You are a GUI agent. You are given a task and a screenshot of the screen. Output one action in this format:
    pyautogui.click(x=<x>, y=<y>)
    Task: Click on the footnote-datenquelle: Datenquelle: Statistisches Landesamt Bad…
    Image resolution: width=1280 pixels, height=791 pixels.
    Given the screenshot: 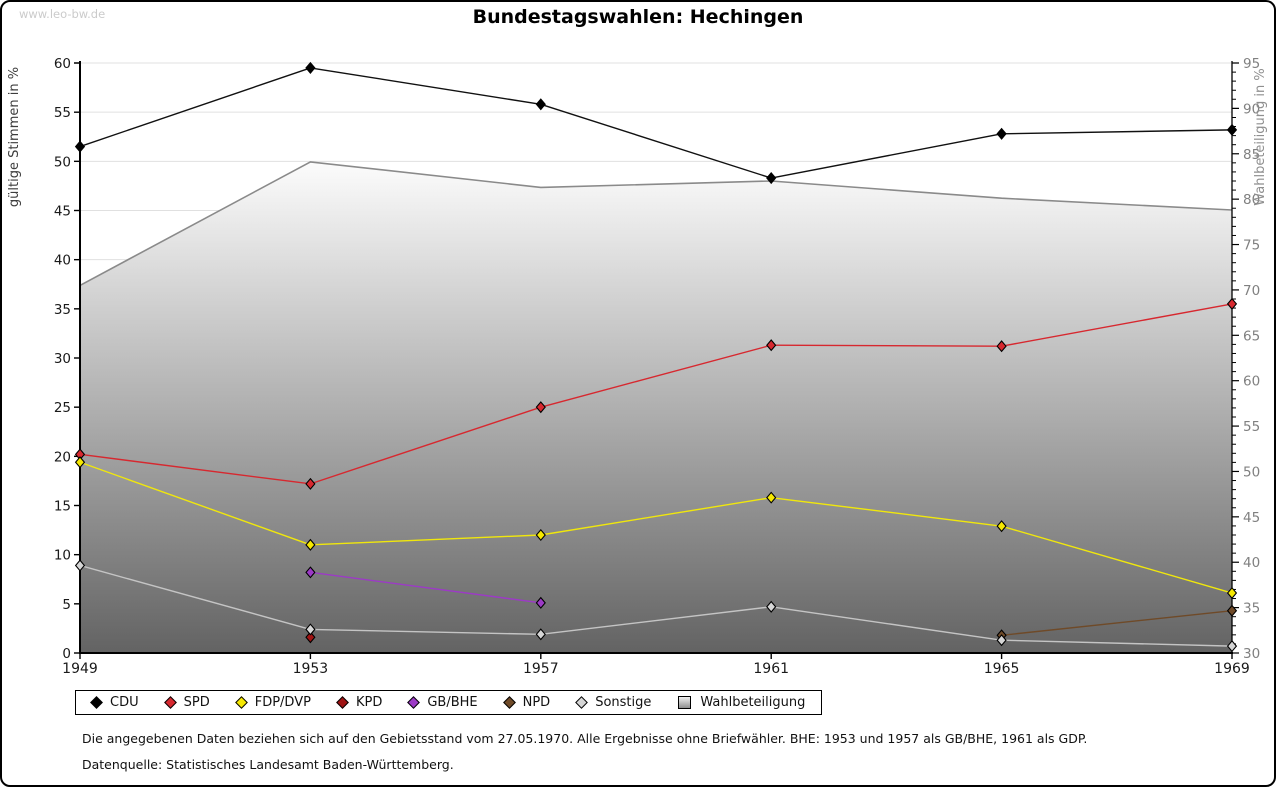 What is the action you would take?
    pyautogui.click(x=268, y=764)
    